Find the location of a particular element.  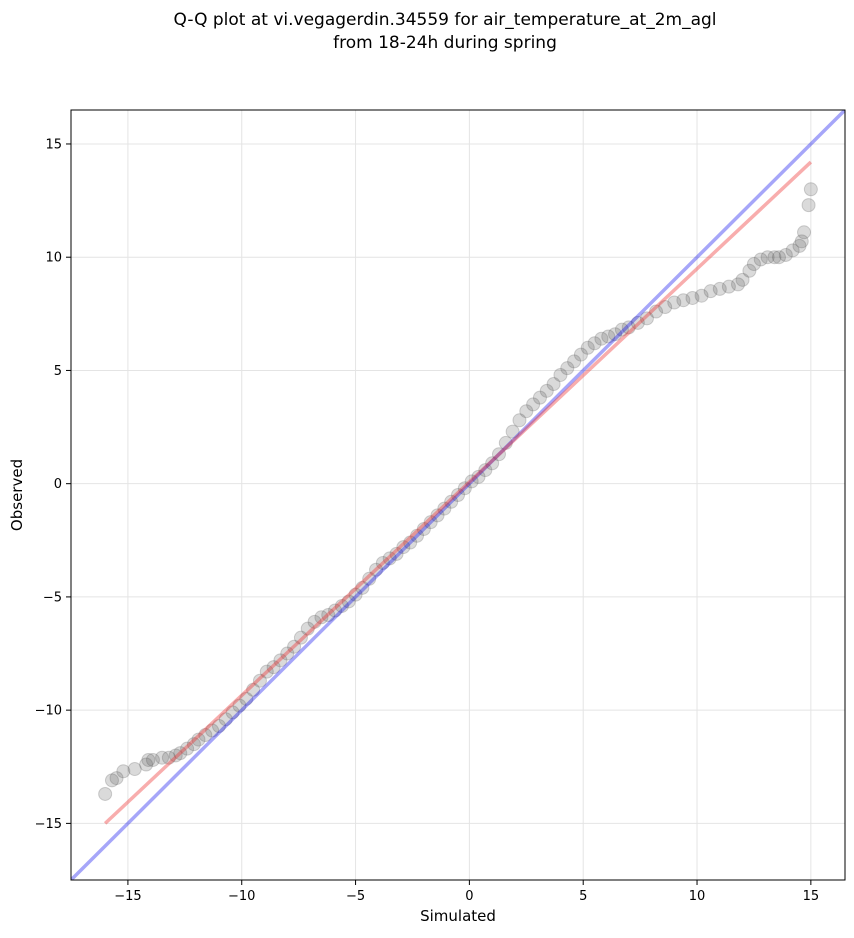

y-axis-label: Observed is located at coordinates (17, 495).